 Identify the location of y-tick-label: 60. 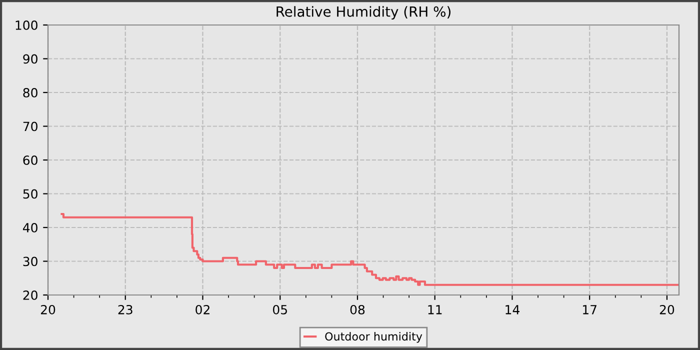
(30, 160).